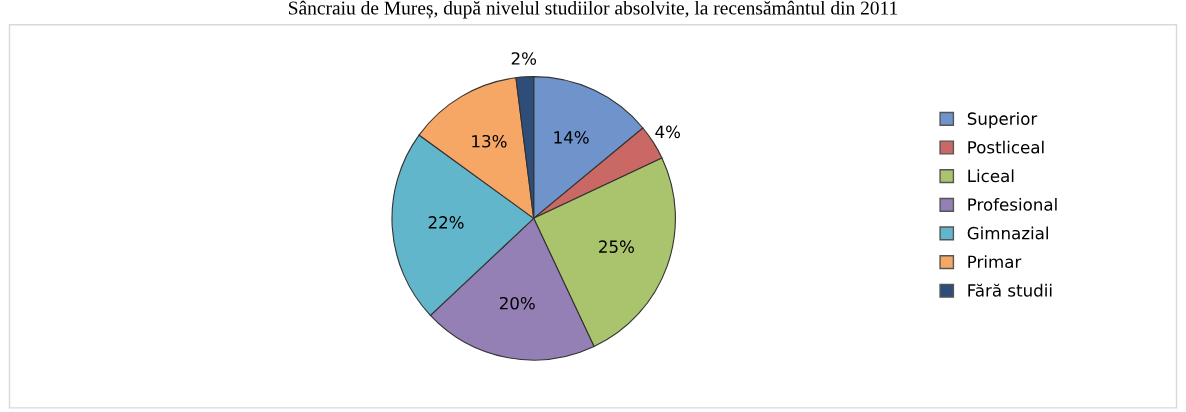  Describe the element at coordinates (616, 246) in the screenshot. I see `data-label: 25%` at that location.